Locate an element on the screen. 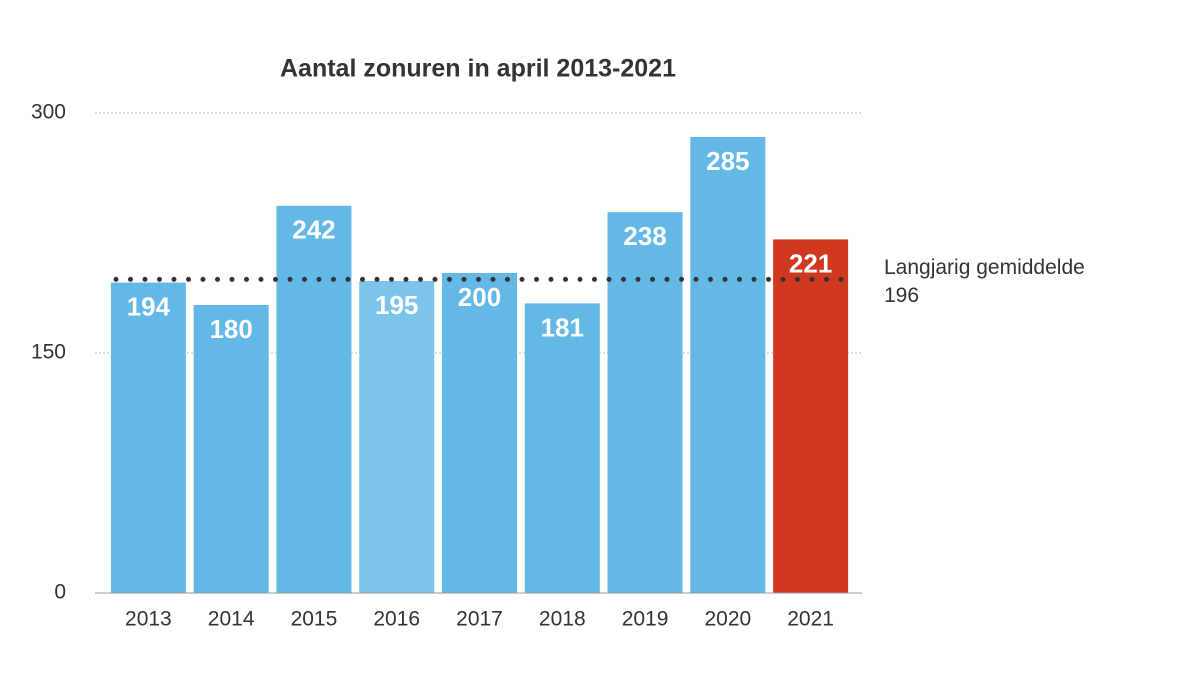 The image size is (1184, 682). value-label: 200 is located at coordinates (479, 297).